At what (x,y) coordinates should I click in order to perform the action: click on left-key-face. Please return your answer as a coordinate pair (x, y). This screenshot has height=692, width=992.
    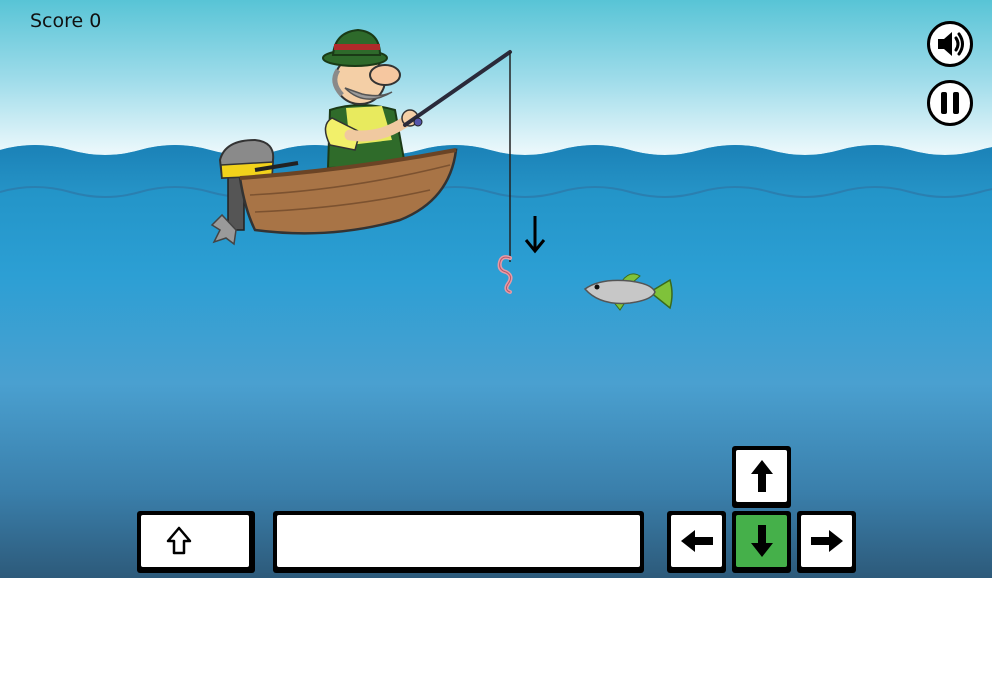
    Looking at the image, I should click on (696, 541).